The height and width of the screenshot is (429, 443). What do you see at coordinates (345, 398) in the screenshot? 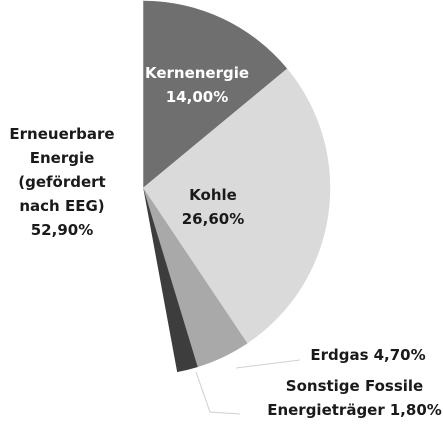
I see `category-label: Sonstige Fossile Energieträger` at bounding box center [345, 398].